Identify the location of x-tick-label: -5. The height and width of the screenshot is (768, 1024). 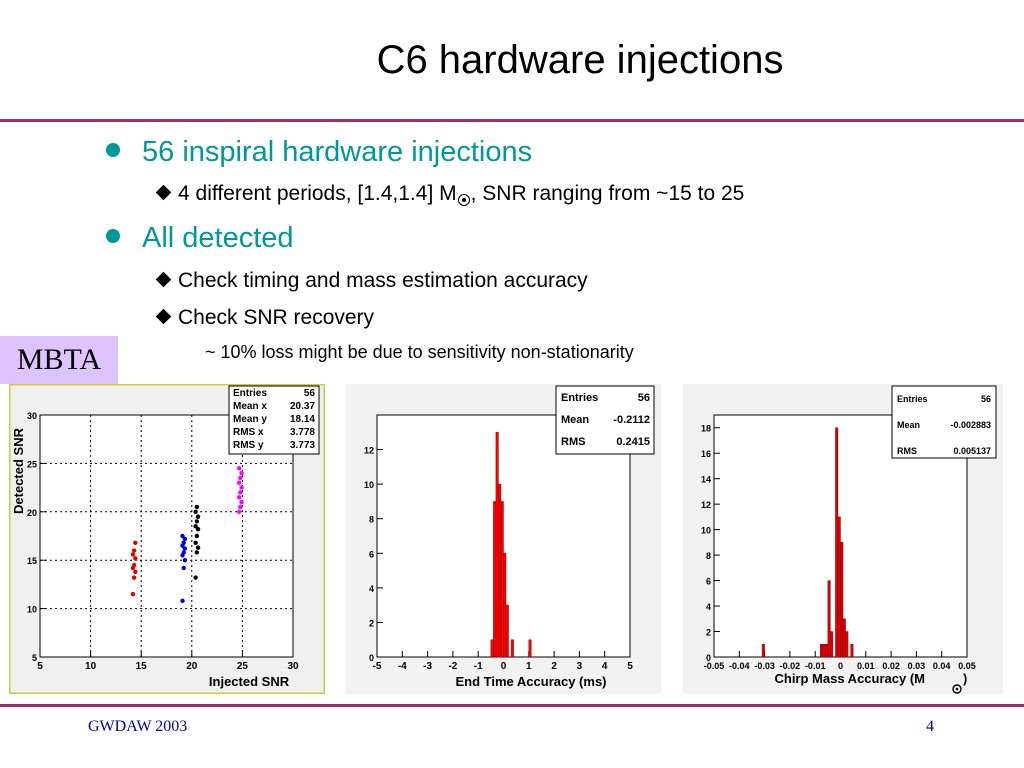
(377, 666).